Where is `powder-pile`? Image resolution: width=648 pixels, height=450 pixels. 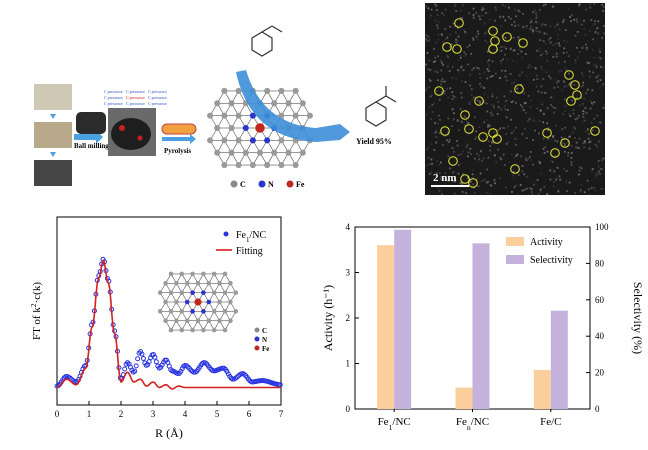
powder-pile is located at coordinates (131, 134).